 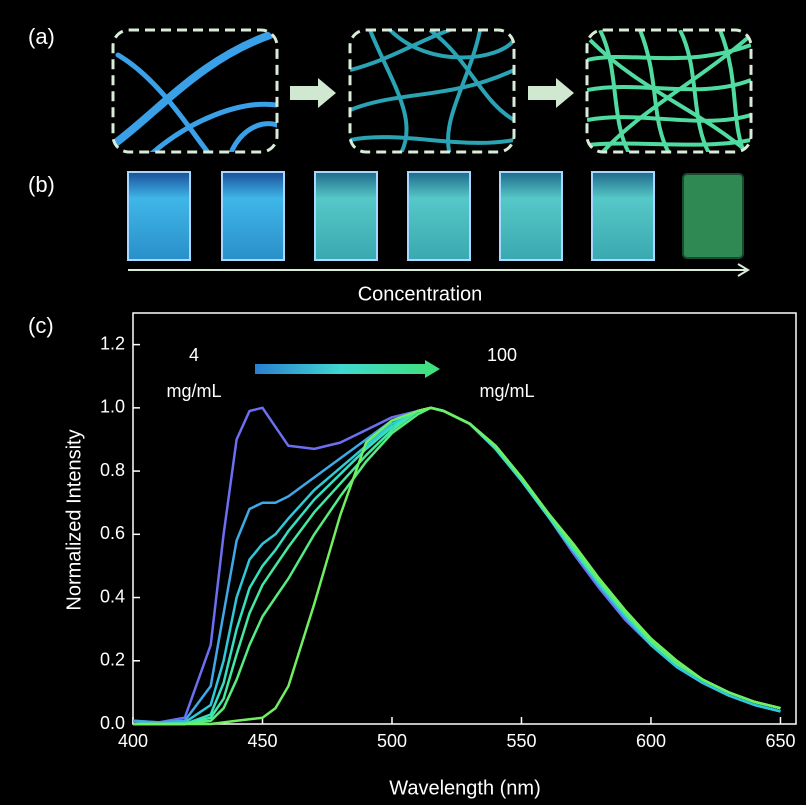 I want to click on y-tick-label: 0.8, so click(x=112, y=470).